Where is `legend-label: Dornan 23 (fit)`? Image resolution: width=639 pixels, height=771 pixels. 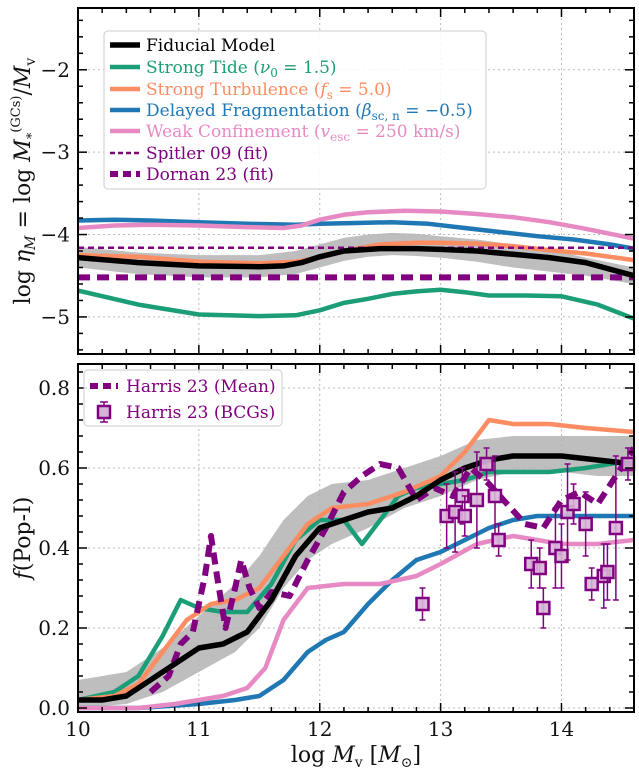
legend-label: Dornan 23 (fit) is located at coordinates (210, 175).